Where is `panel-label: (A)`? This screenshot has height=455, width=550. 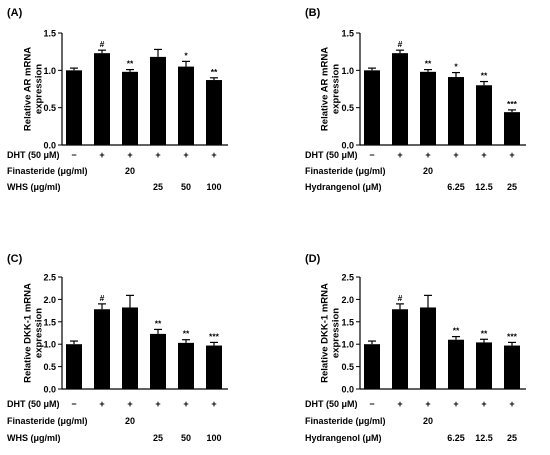
panel-label: (A) is located at coordinates (15, 13).